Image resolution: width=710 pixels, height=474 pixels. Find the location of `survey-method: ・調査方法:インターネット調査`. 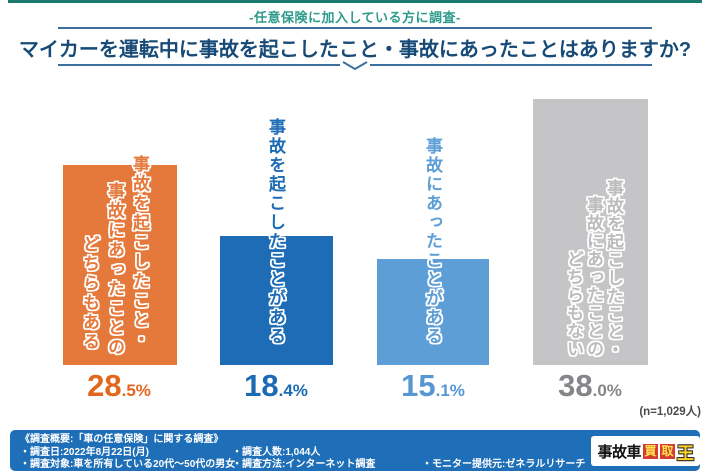

survey-method: ・調査方法:インターネット調査 is located at coordinates (304, 464).